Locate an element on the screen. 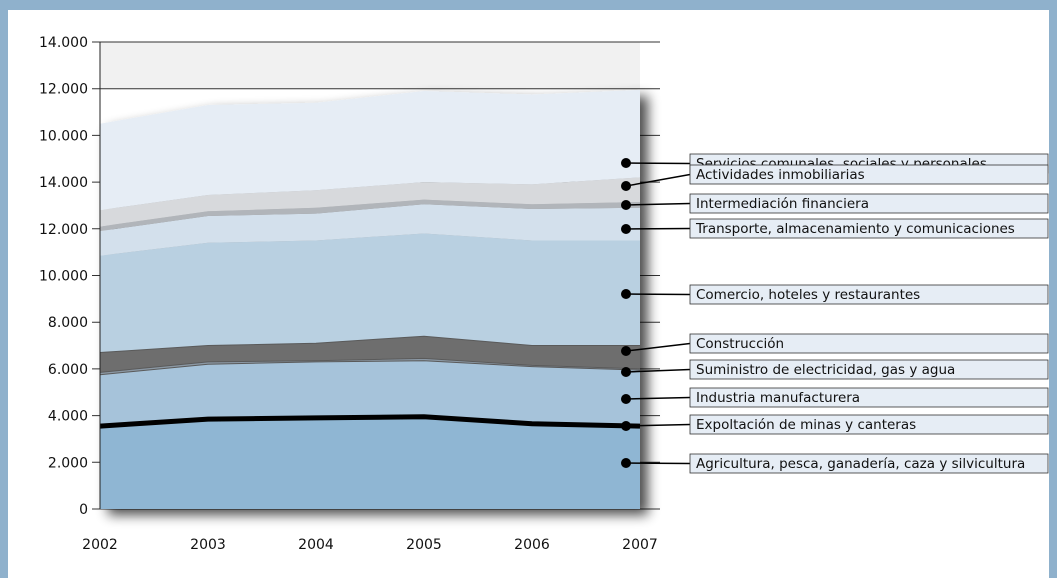 The image size is (1057, 578). legend-item-expoltacion-de-minas-y-canteras: Expoltación de minas y canteras is located at coordinates (835, 424).